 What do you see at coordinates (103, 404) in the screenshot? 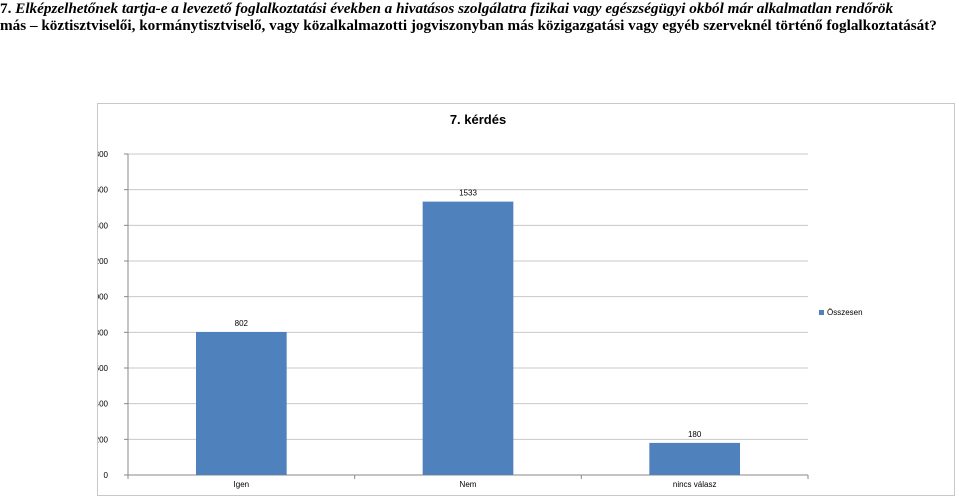
I see `y-tick-label: 400` at bounding box center [103, 404].